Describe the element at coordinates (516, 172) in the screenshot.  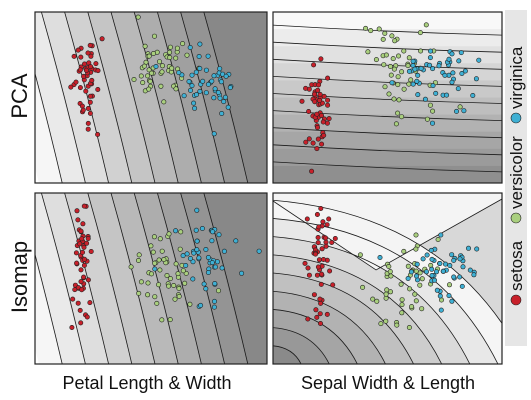
I see `legend-versicolor-label: versicolor` at that location.